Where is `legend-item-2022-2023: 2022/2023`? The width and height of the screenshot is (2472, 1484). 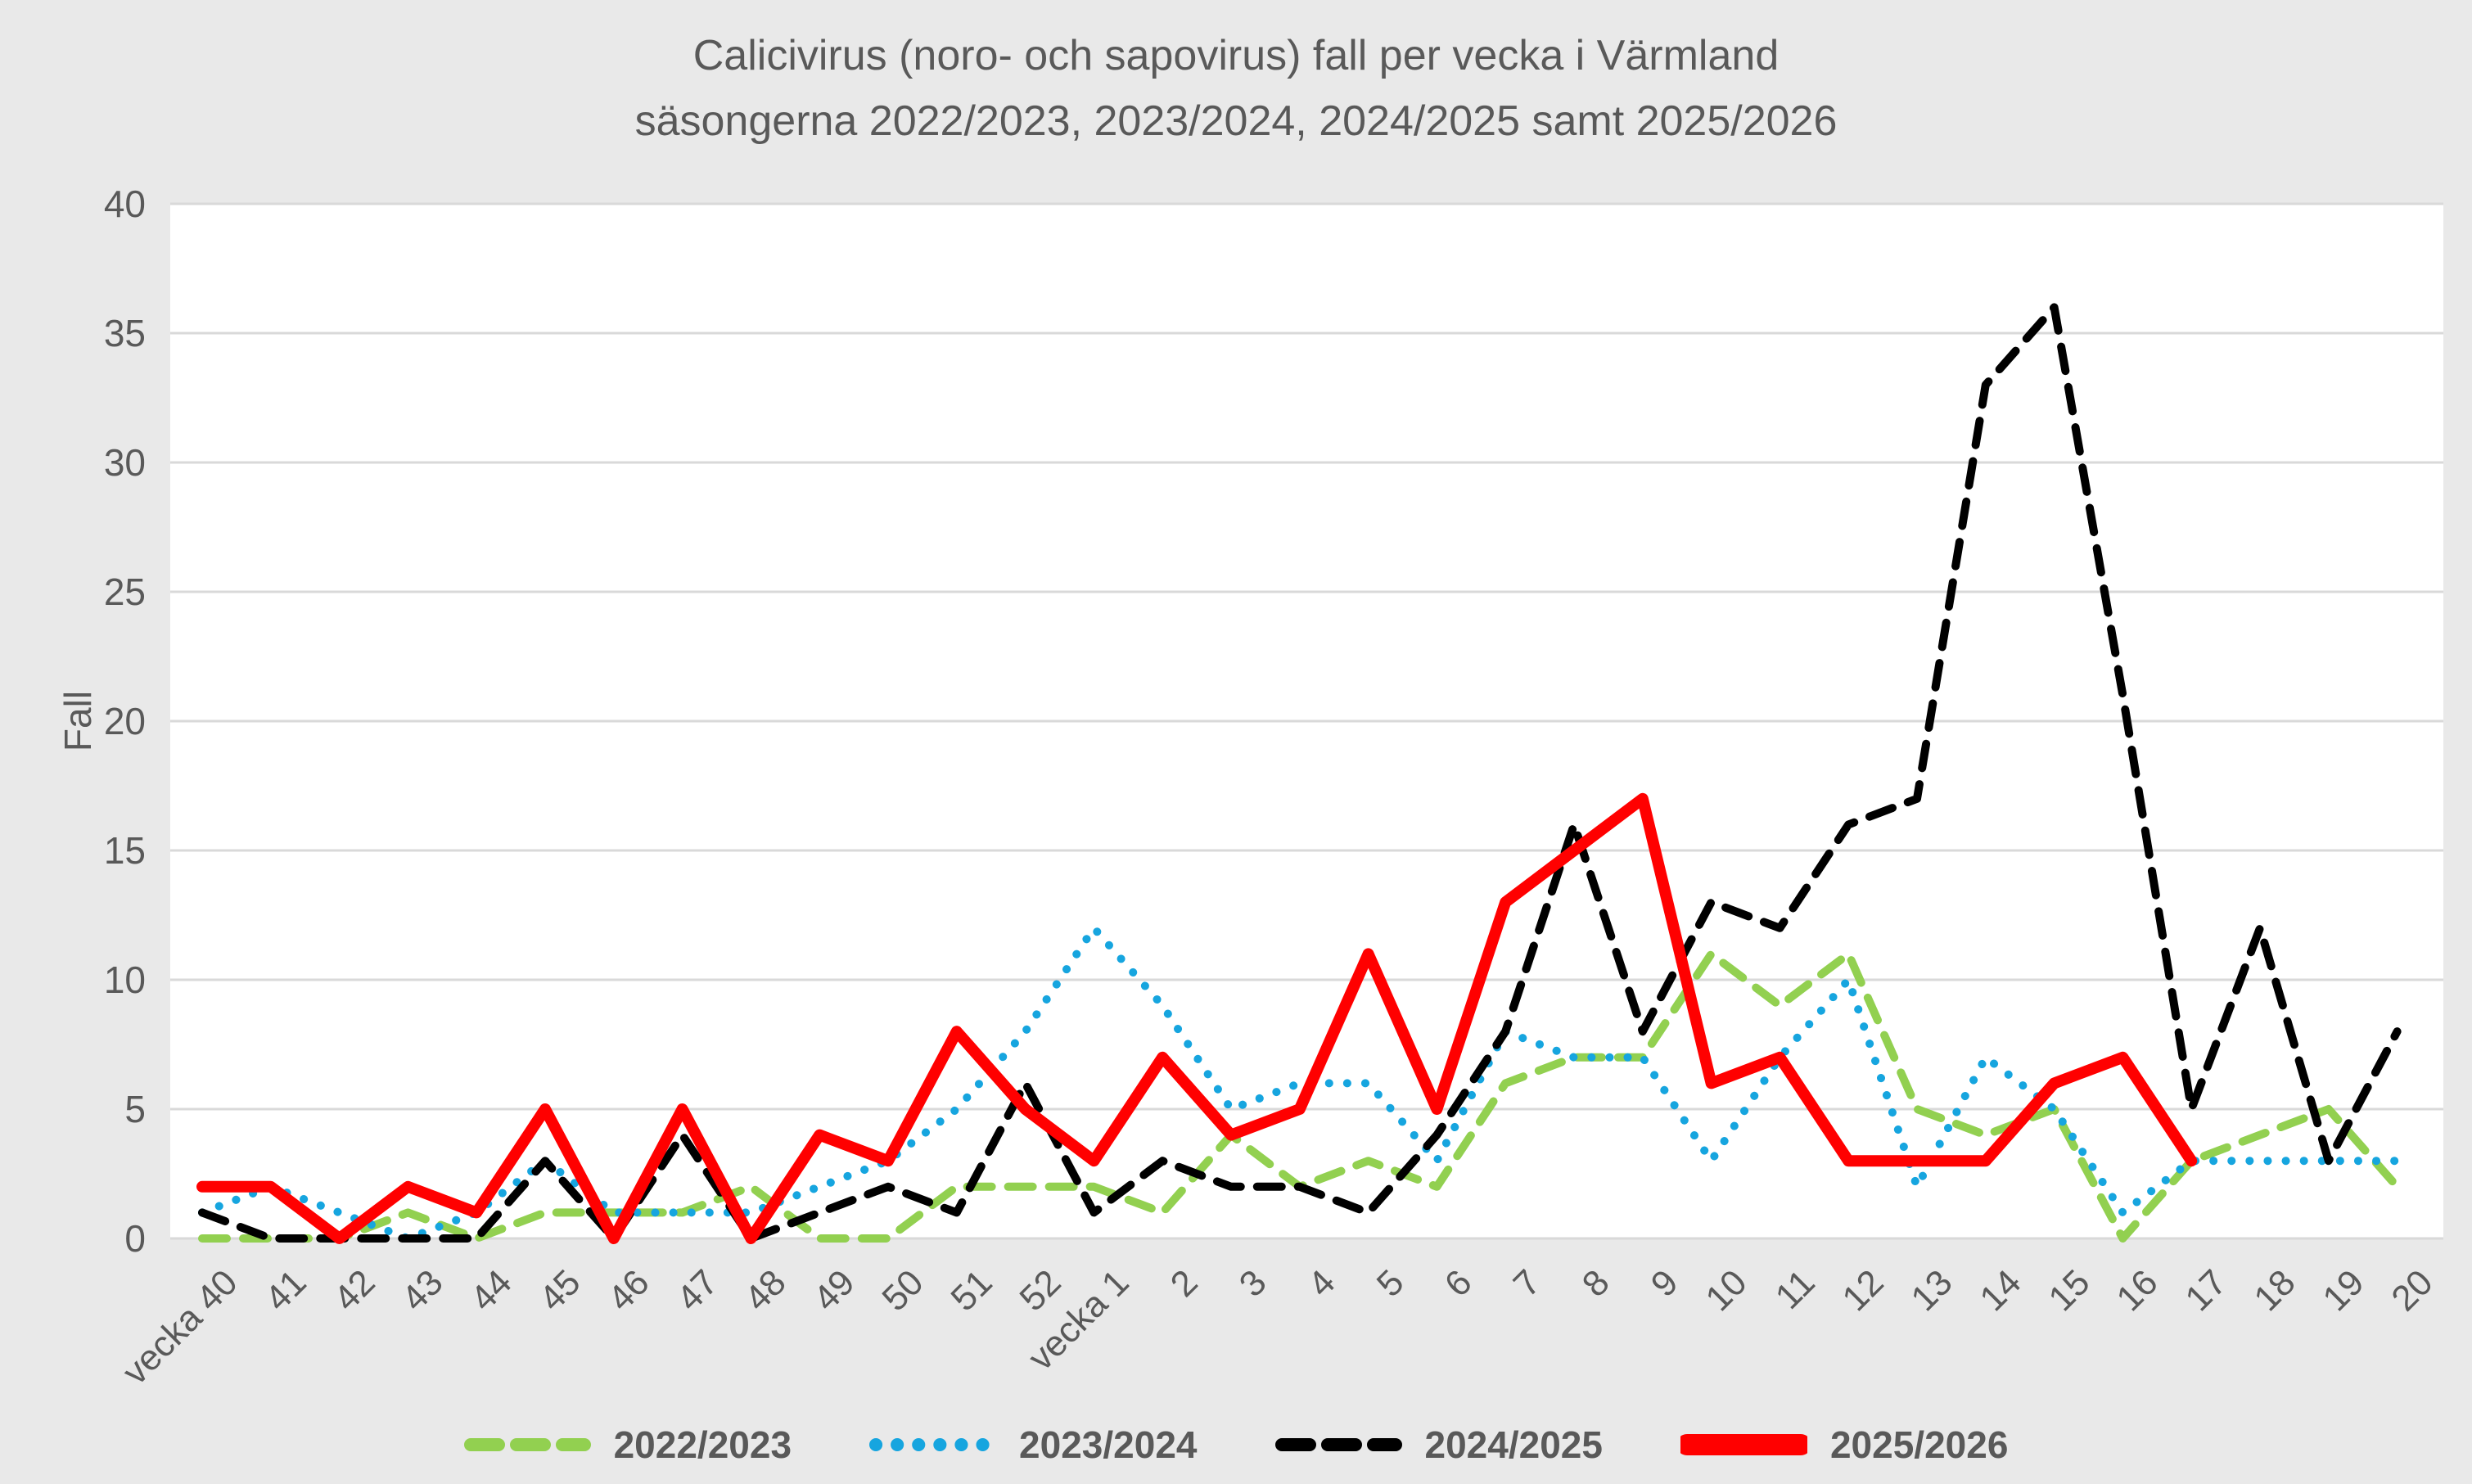
legend-item-2022-2023: 2022/2023 is located at coordinates (627, 1445).